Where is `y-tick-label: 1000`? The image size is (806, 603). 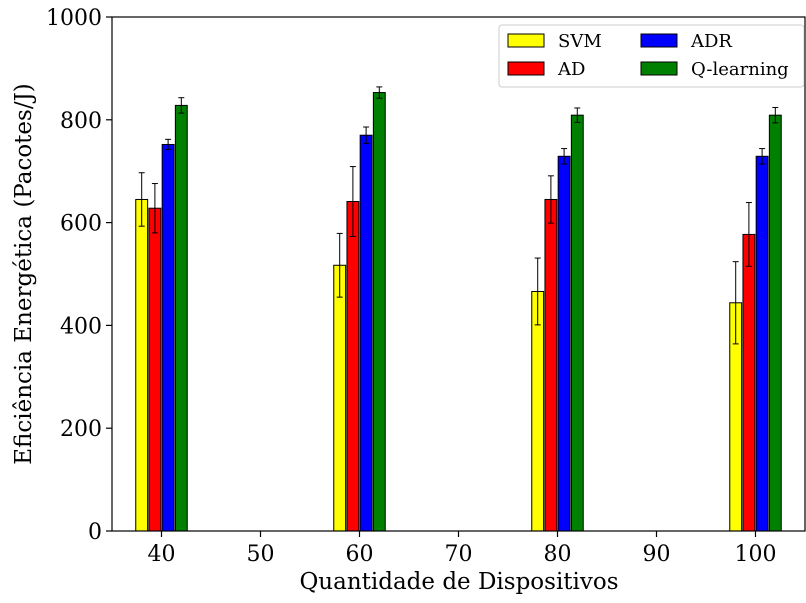
y-tick-label: 1000 is located at coordinates (74, 18).